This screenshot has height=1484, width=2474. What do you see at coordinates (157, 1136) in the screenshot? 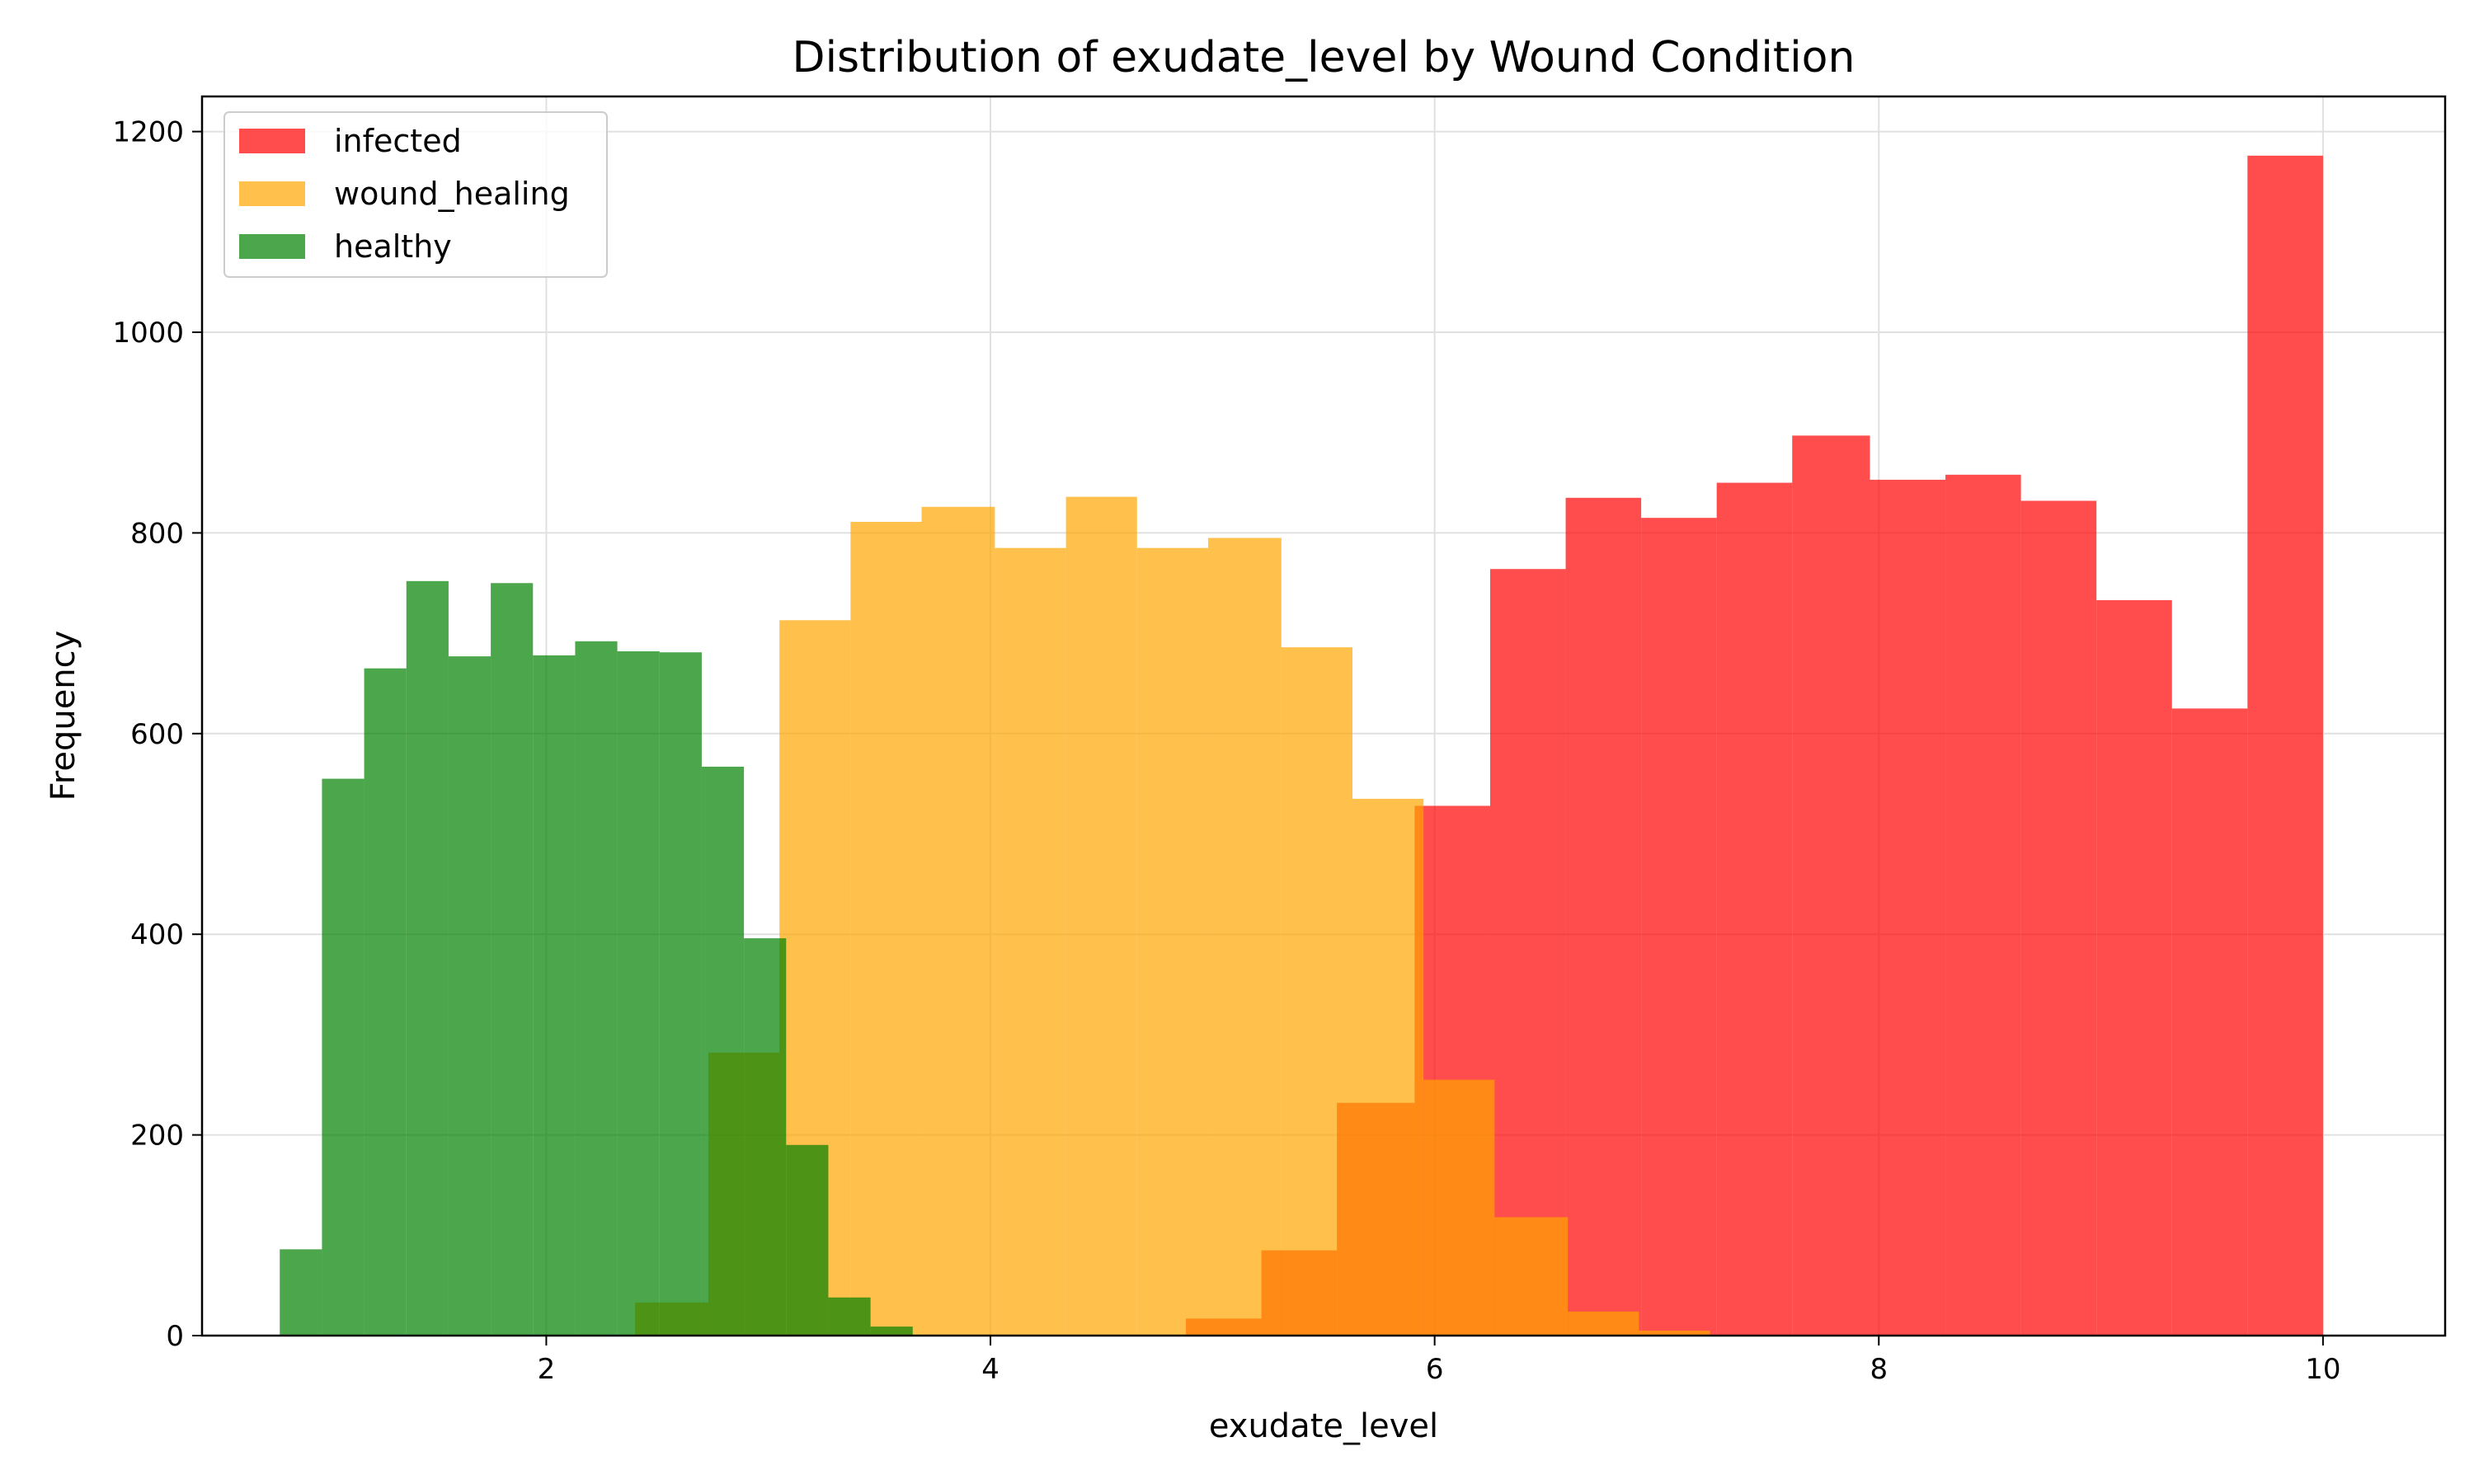
I see `y-tick-label: 200` at bounding box center [157, 1136].